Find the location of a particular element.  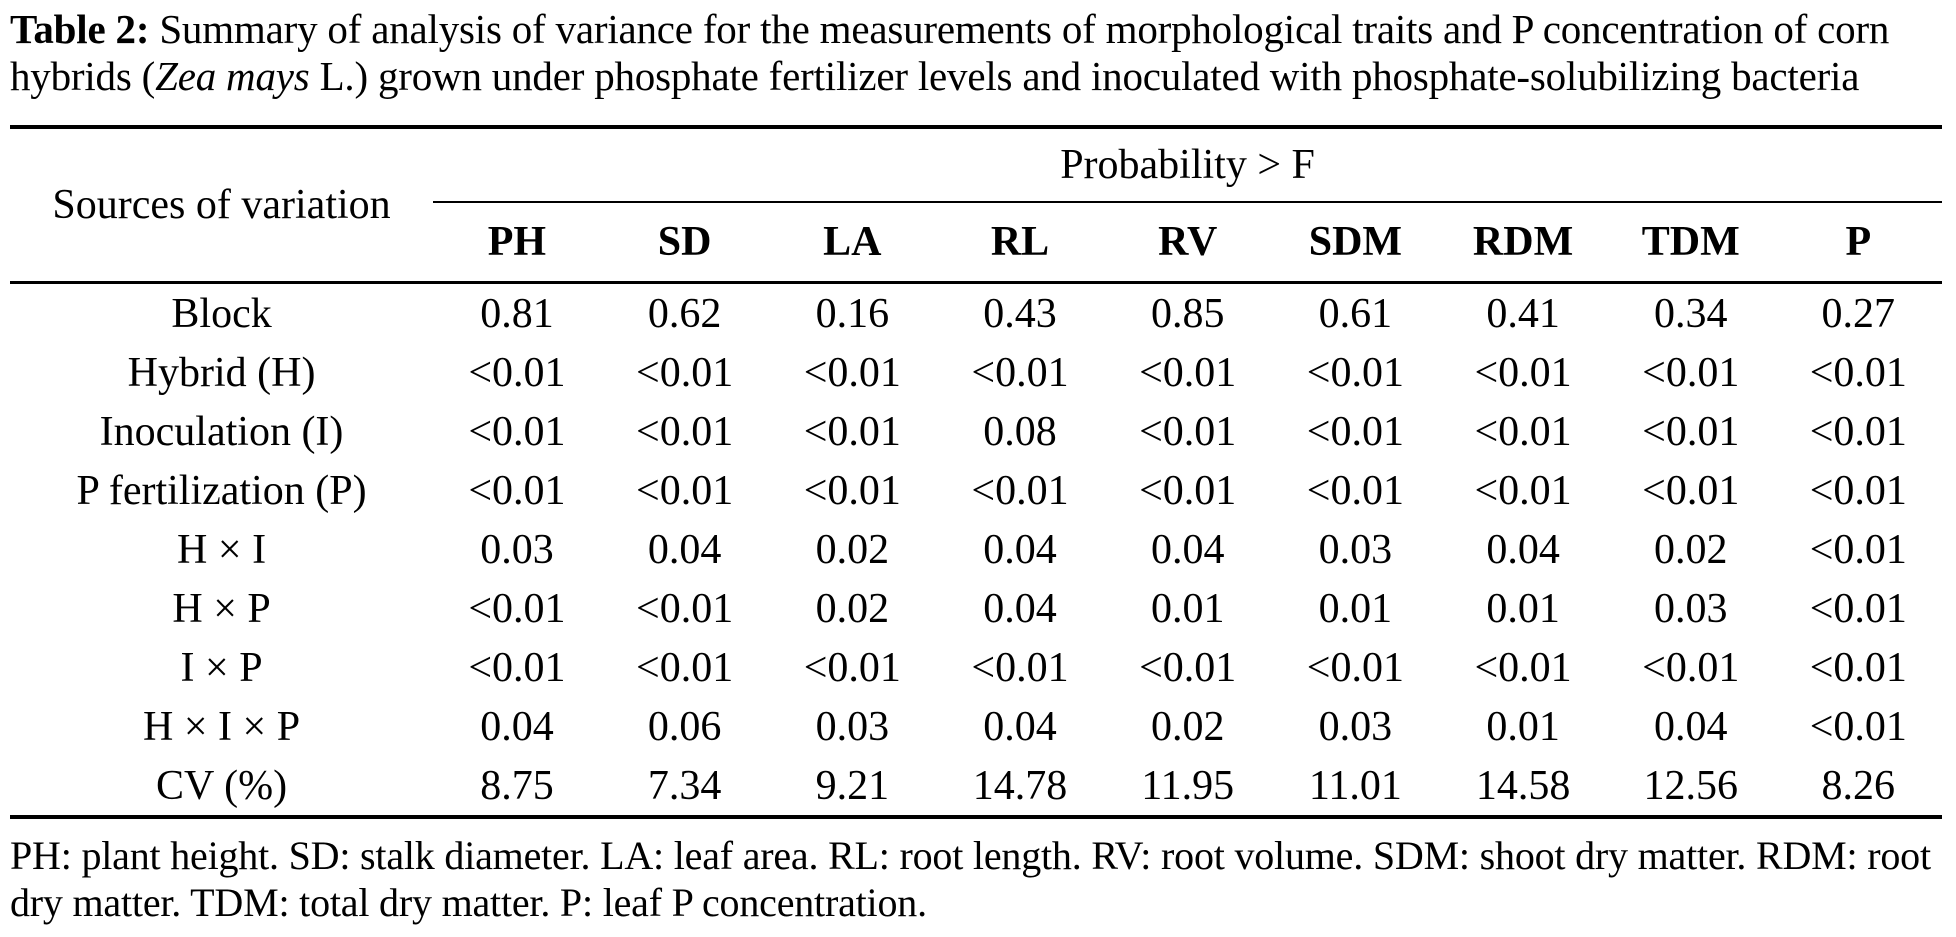

table-caption-label: Table 2: is located at coordinates (80, 29).